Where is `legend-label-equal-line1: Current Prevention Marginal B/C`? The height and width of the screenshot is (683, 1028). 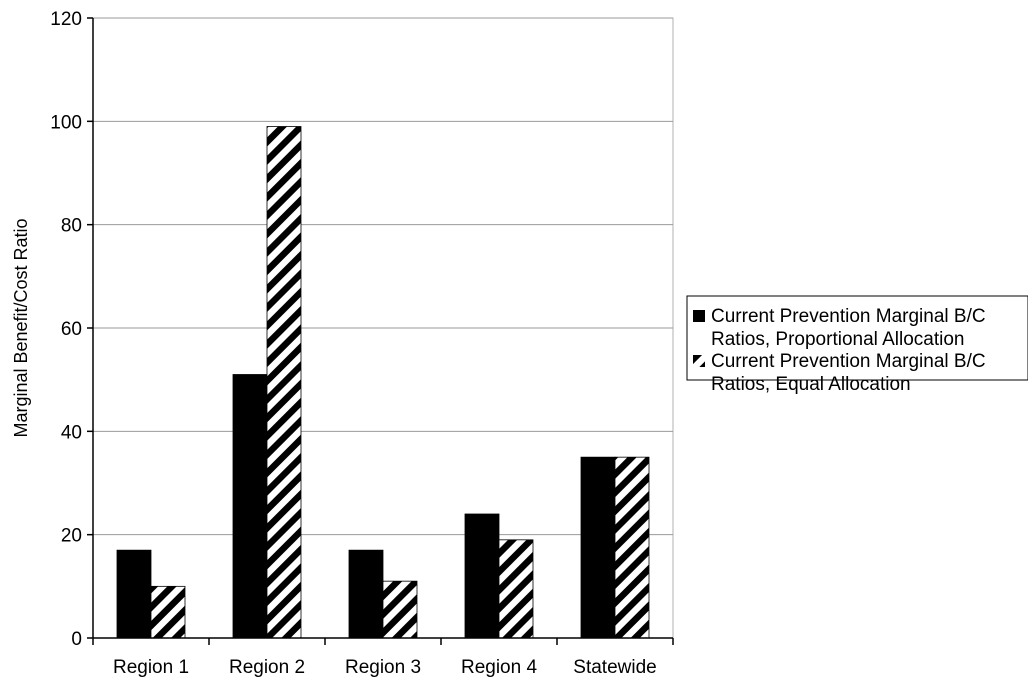
legend-label-equal-line1: Current Prevention Marginal B/C is located at coordinates (848, 361).